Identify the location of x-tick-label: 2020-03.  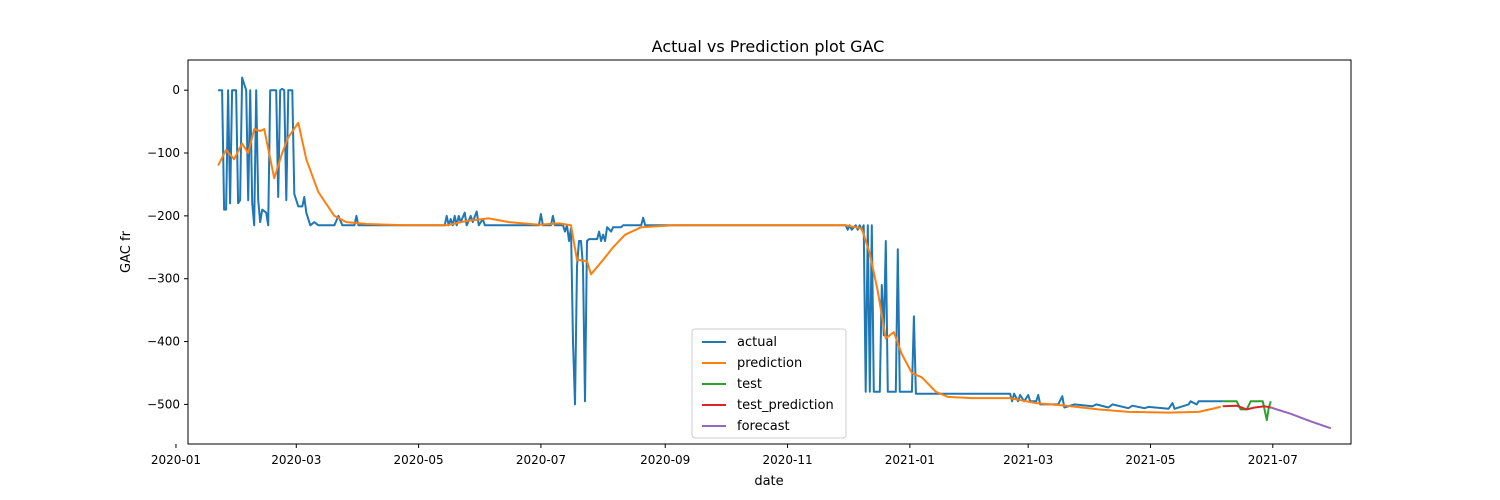
(296, 460).